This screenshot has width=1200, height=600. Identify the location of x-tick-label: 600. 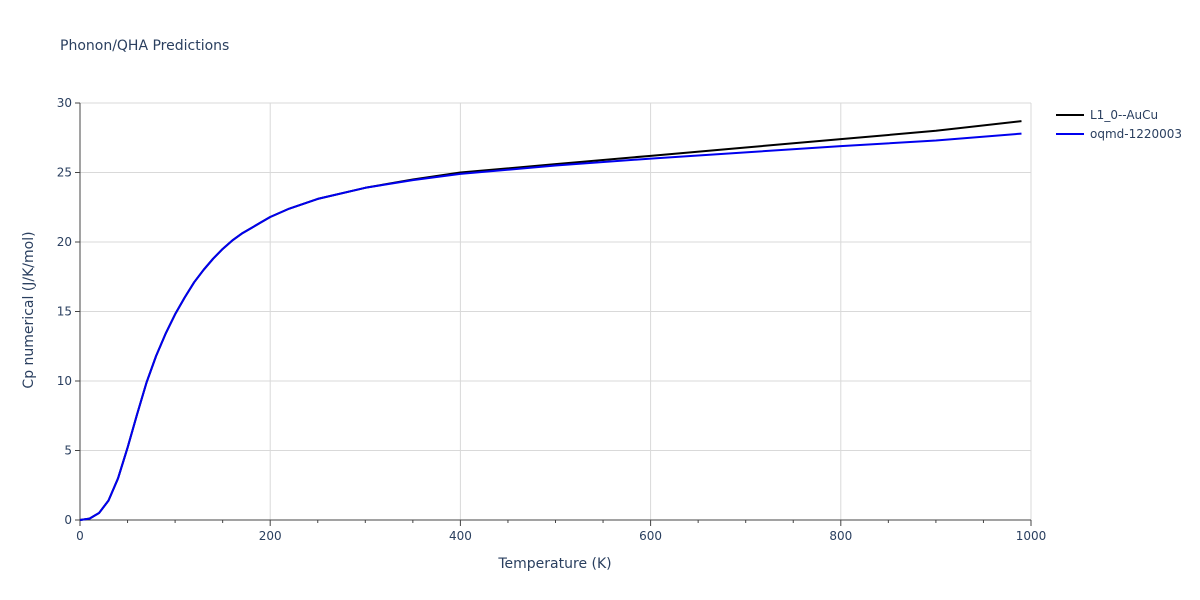
(650, 536).